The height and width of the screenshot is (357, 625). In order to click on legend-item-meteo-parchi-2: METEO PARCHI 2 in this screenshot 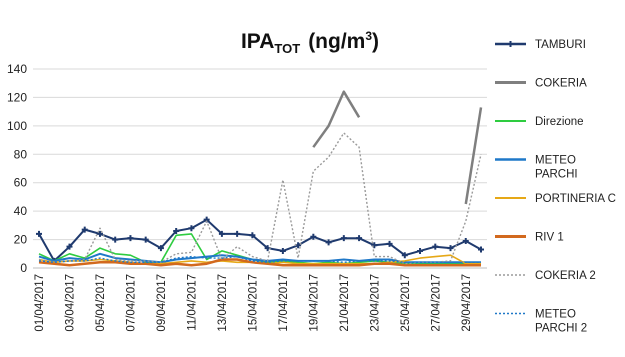, I will do `click(541, 322)`.